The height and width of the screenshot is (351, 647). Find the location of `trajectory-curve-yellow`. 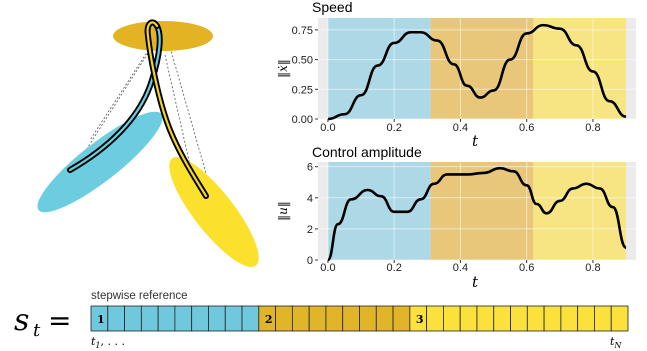

trajectory-curve-yellow is located at coordinates (177, 109).